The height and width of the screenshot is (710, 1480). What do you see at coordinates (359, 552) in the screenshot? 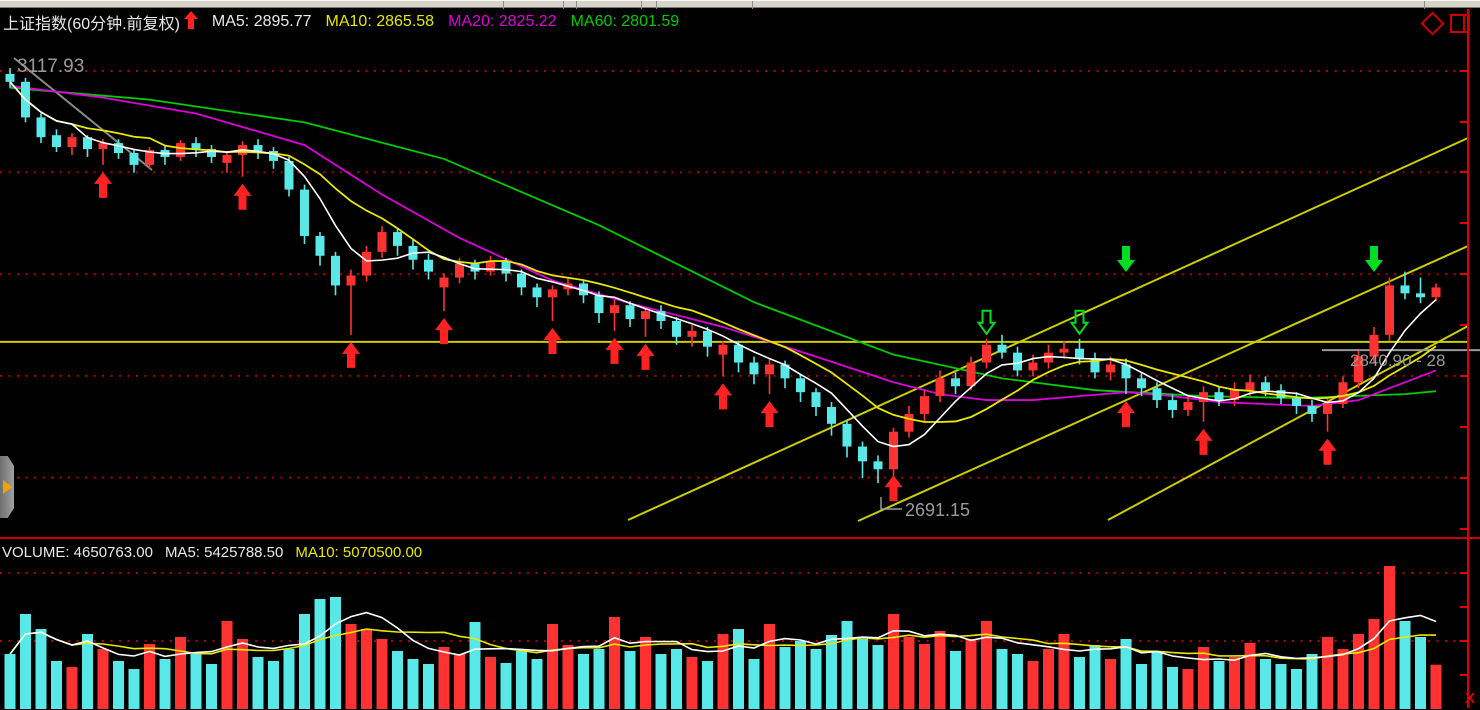
I see `volume-ma10-legend: MA10: 5070500.00` at bounding box center [359, 552].